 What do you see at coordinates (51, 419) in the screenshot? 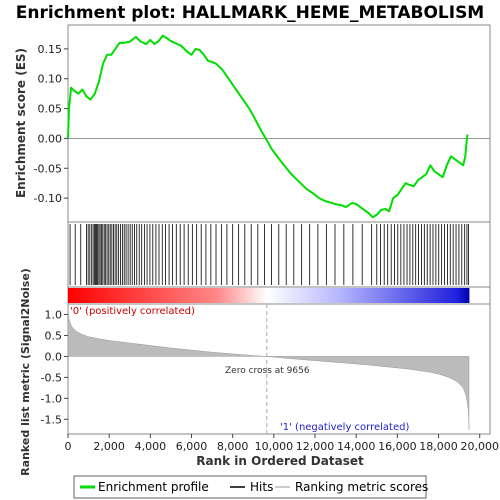
I see `metric-y-tick-label: -1.5` at bounding box center [51, 419].